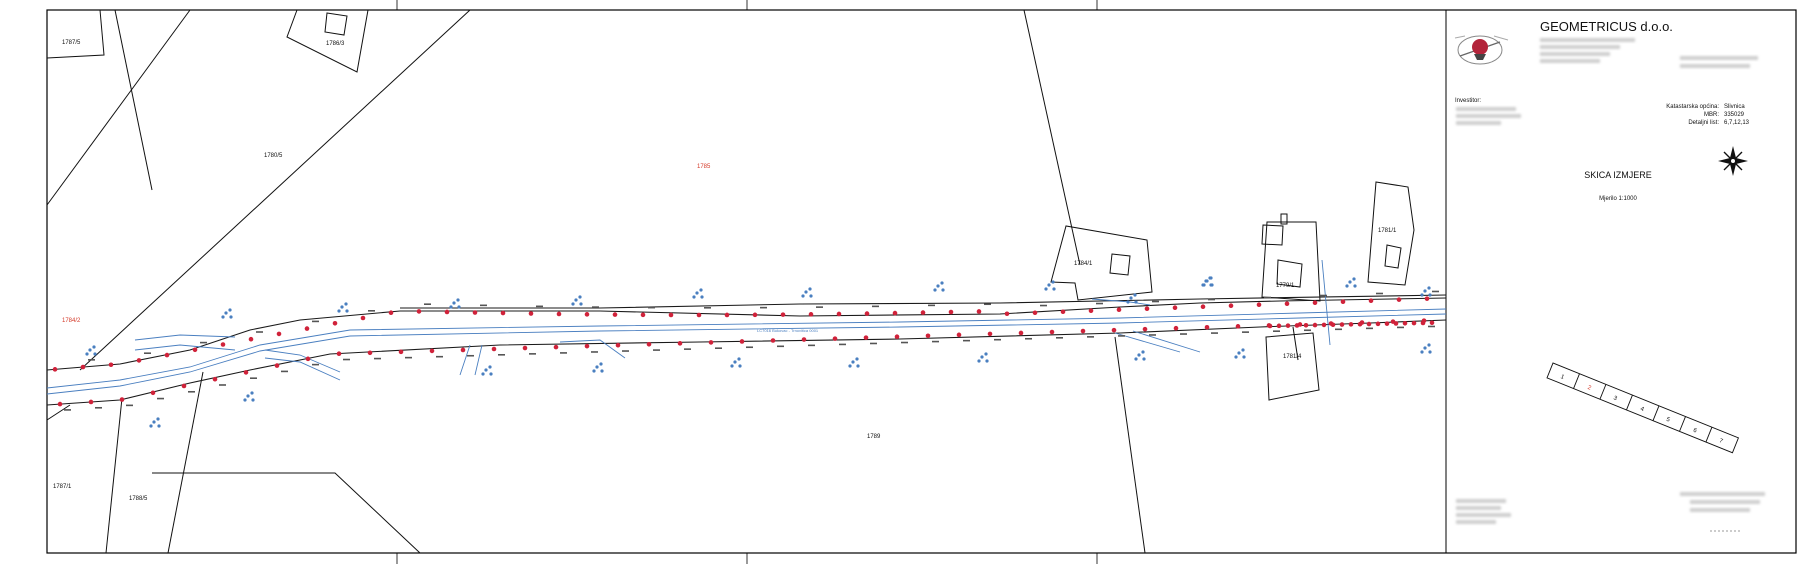  Describe the element at coordinates (1589, 388) in the screenshot. I see `sheet-index-cell-current: 2` at that location.